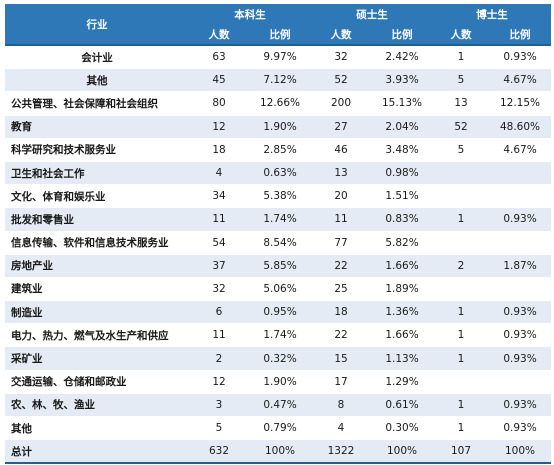 Image resolution: width=554 pixels, height=465 pixels. What do you see at coordinates (402, 103) in the screenshot?
I see `ratio-cell: 15.13%` at bounding box center [402, 103].